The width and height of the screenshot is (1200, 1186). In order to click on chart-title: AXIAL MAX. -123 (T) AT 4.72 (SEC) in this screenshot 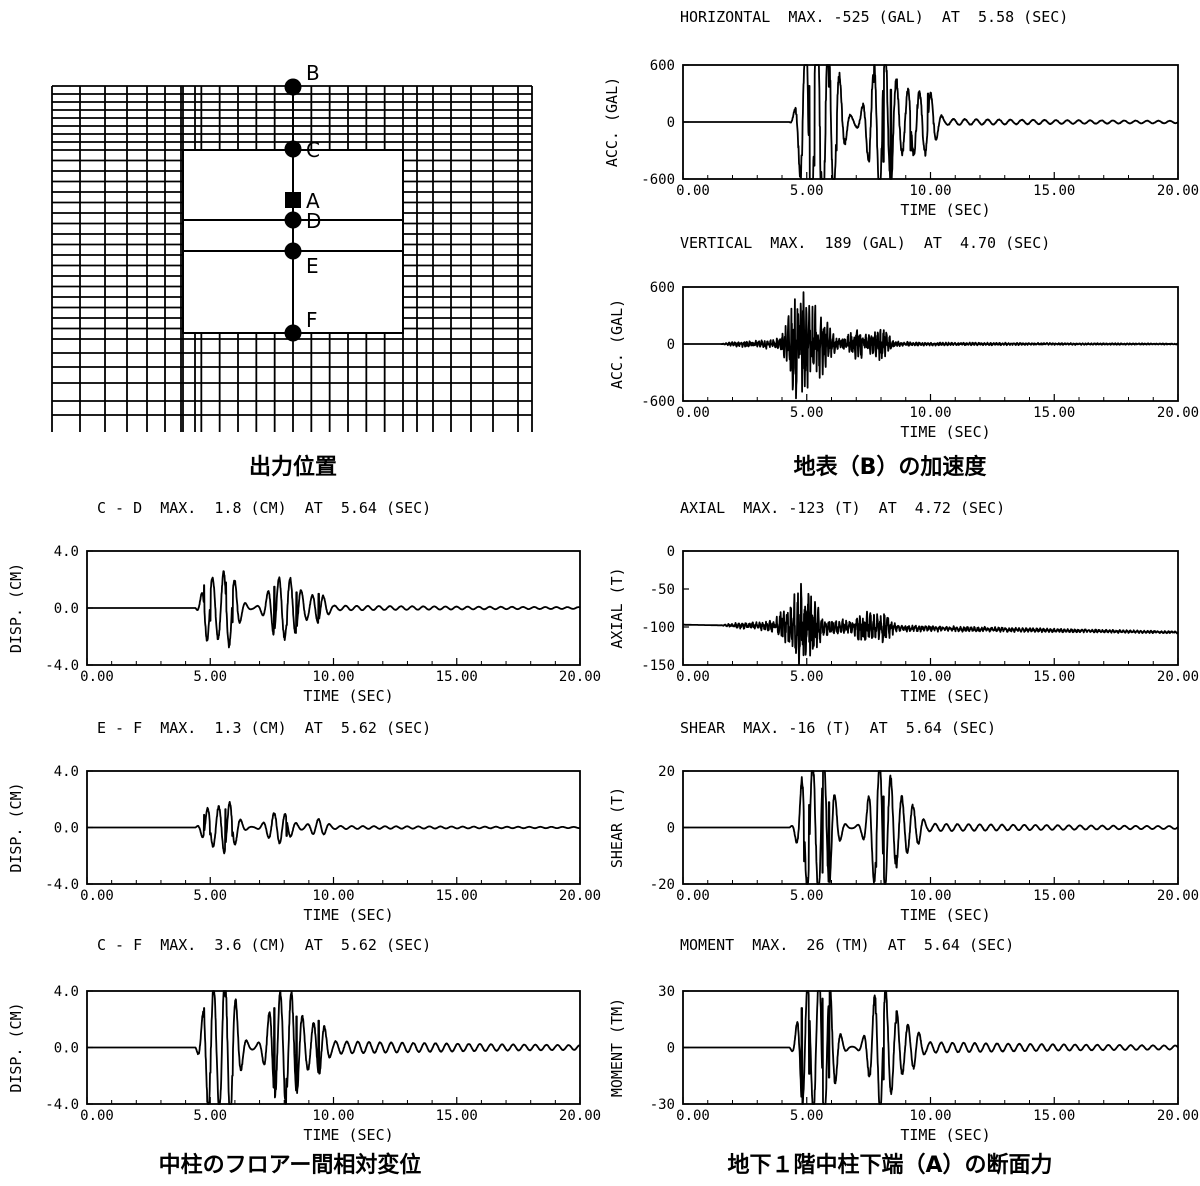, I will do `click(842, 508)`.